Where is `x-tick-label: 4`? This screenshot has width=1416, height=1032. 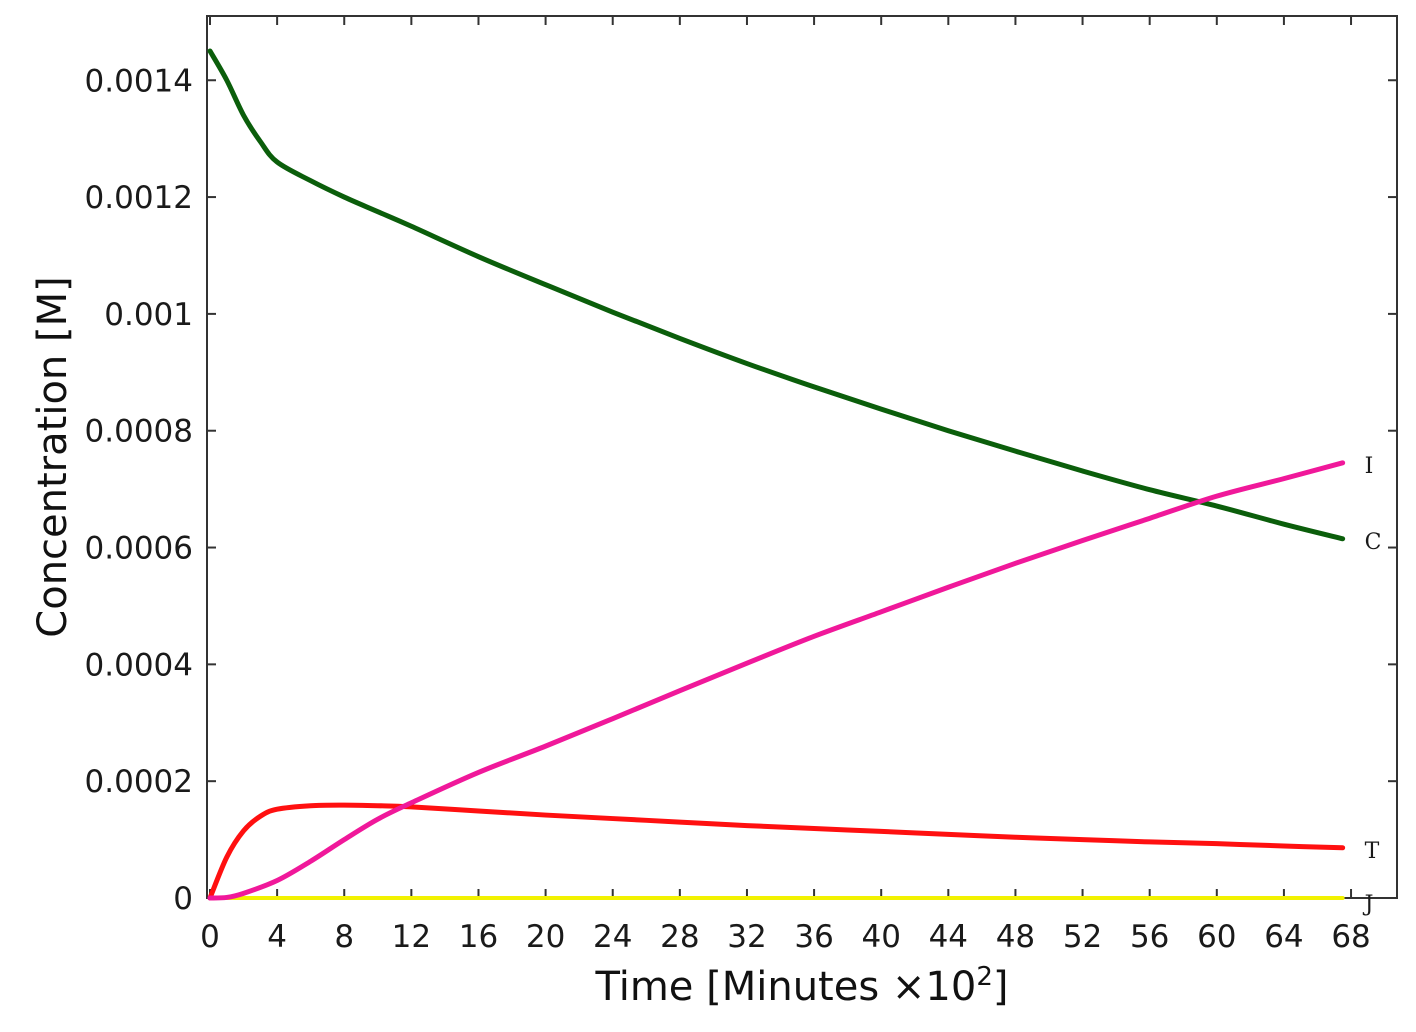 x-tick-label: 4 is located at coordinates (277, 937).